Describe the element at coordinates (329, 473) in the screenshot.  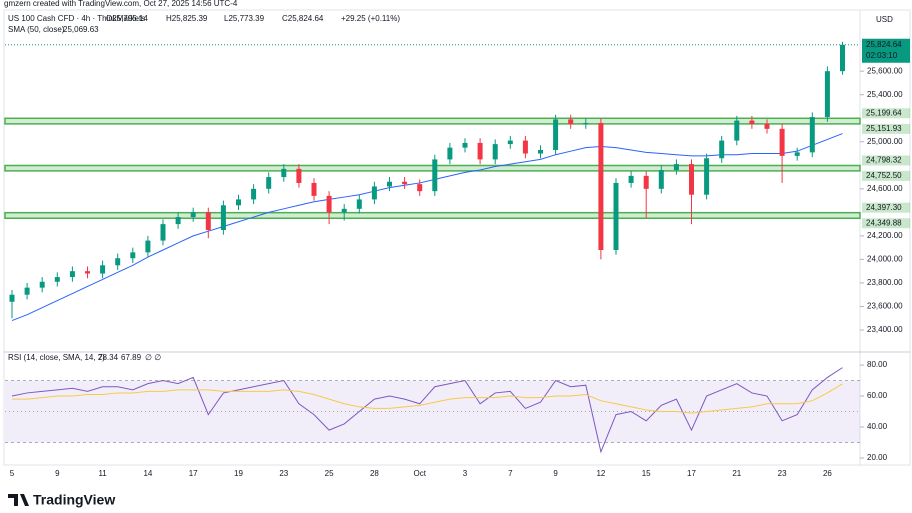
I see `x-tick-label: 25` at that location.